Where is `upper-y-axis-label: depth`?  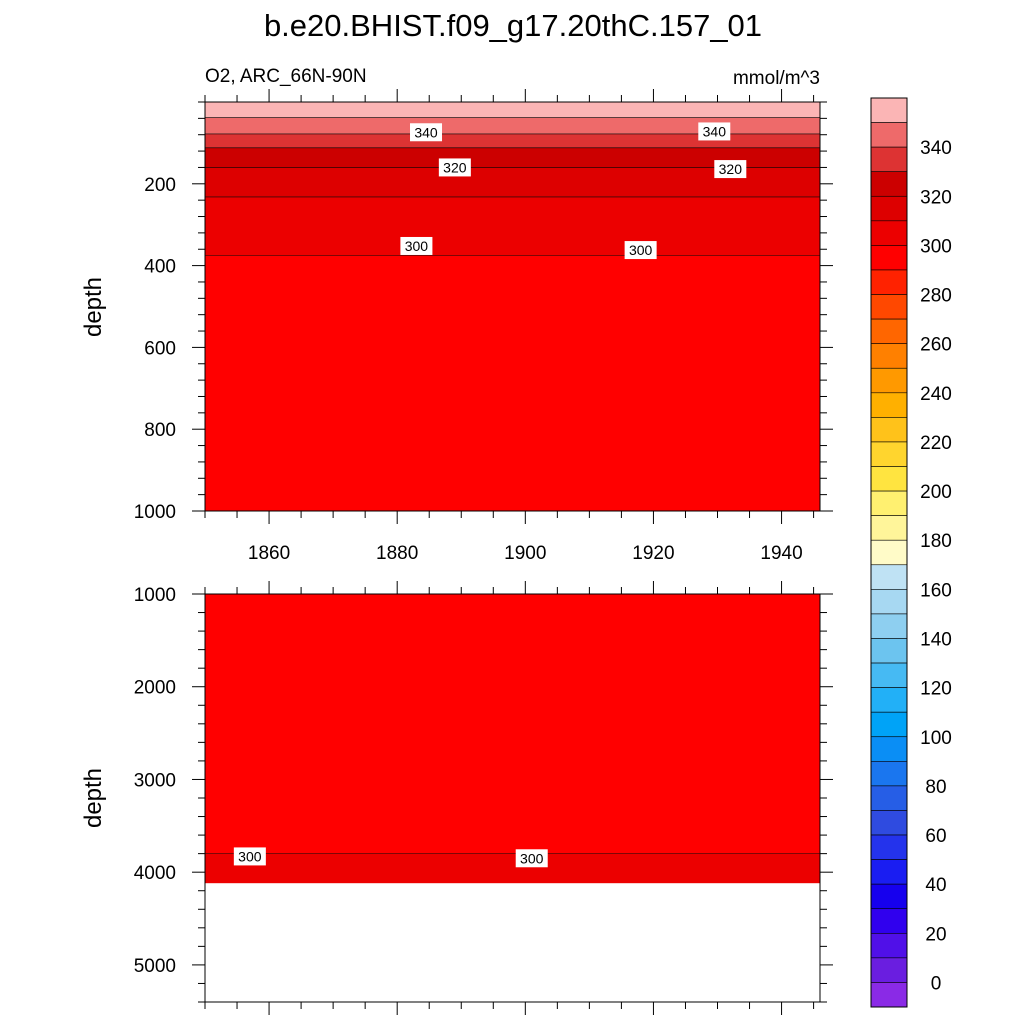 upper-y-axis-label: depth is located at coordinates (93, 307).